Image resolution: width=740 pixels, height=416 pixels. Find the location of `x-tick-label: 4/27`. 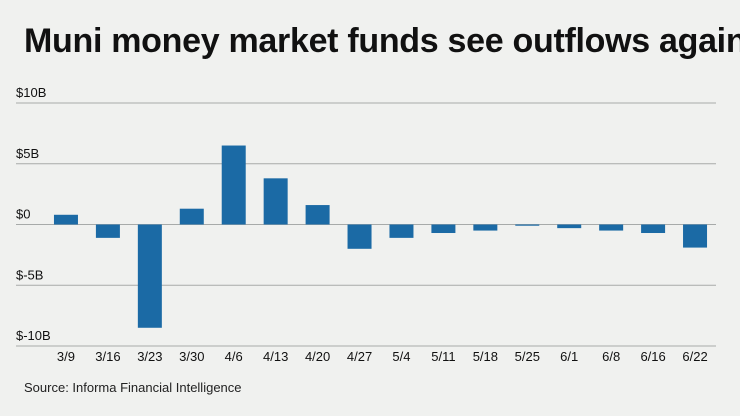

x-tick-label: 4/27 is located at coordinates (359, 356).